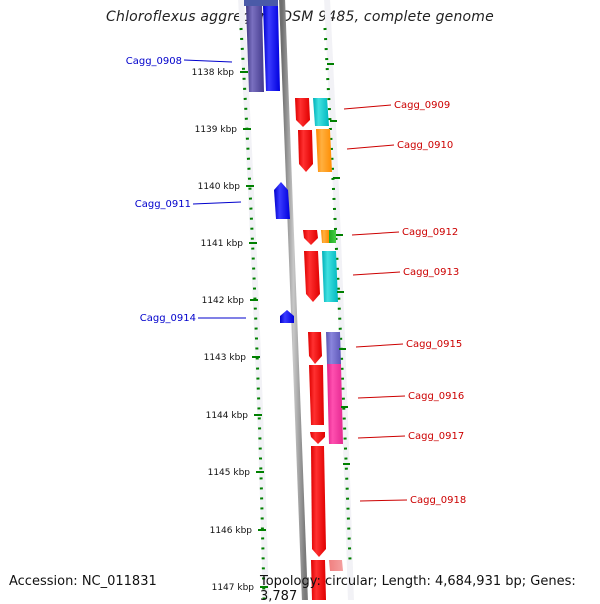 This screenshot has height=604, width=600. Describe the element at coordinates (335, 404) in the screenshot. I see `gene-0916-b` at that location.